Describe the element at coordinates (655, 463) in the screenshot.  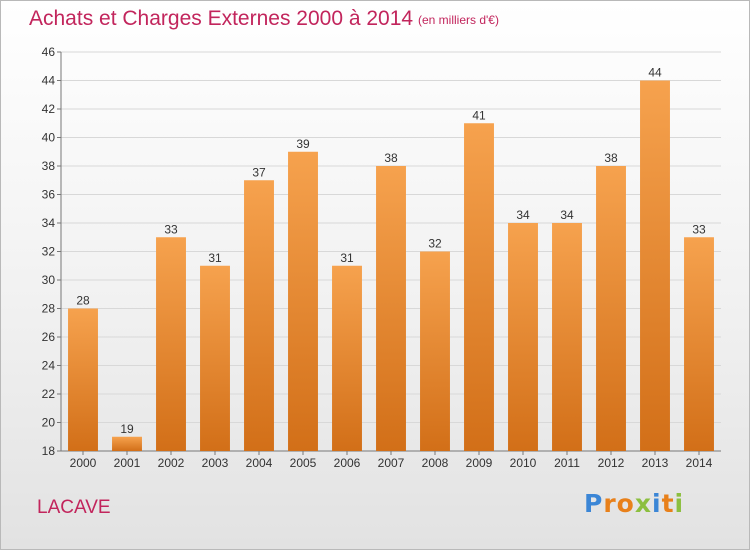
I see `x-tick-label: 2013` at that location.